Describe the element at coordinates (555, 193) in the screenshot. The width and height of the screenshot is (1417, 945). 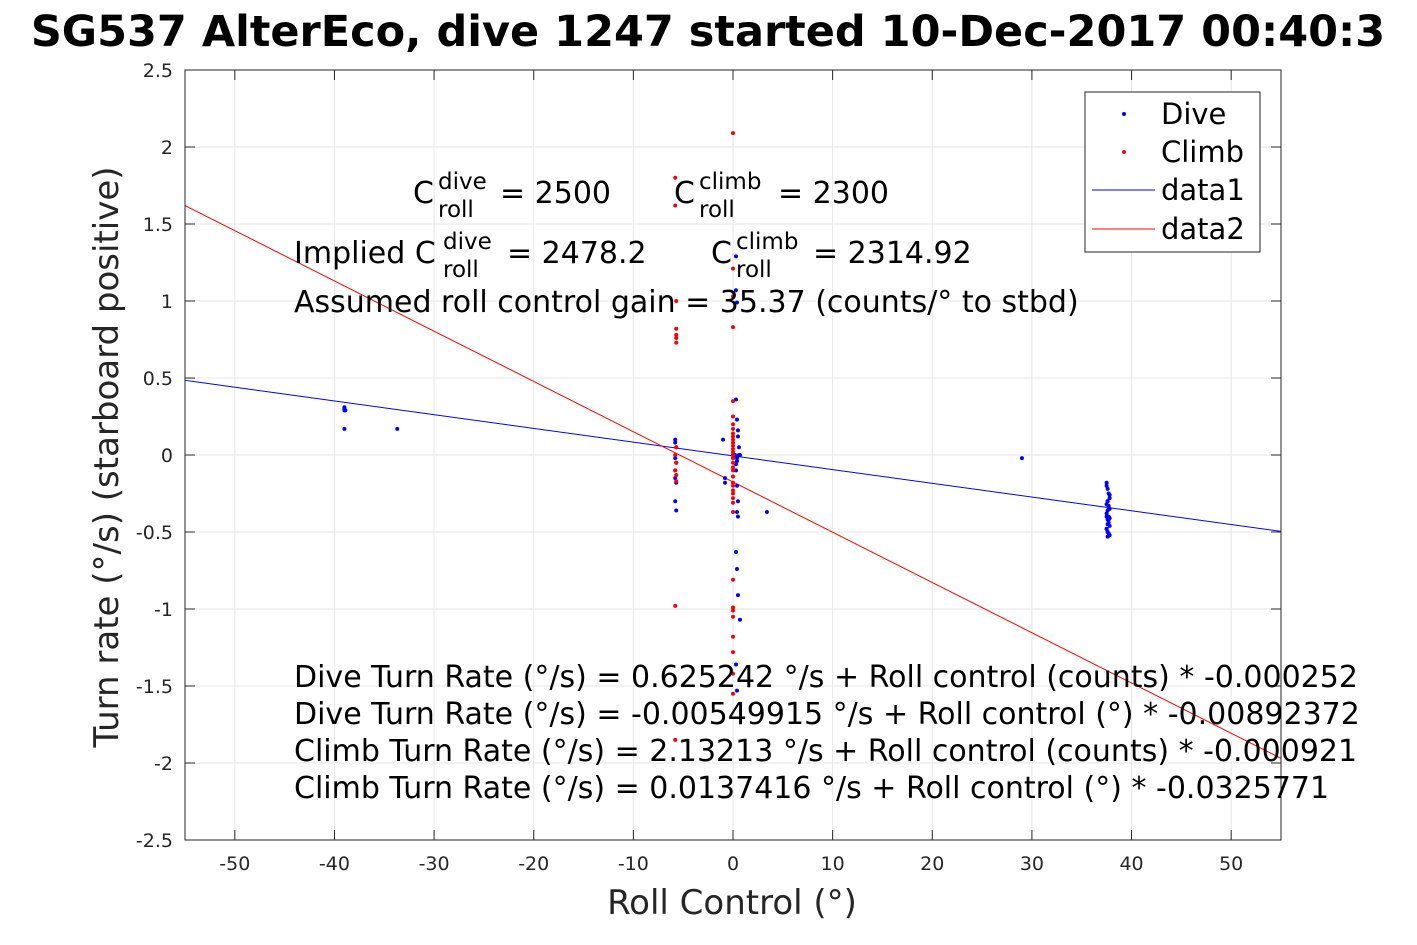
I see `c-dive-value: = 2500` at that location.